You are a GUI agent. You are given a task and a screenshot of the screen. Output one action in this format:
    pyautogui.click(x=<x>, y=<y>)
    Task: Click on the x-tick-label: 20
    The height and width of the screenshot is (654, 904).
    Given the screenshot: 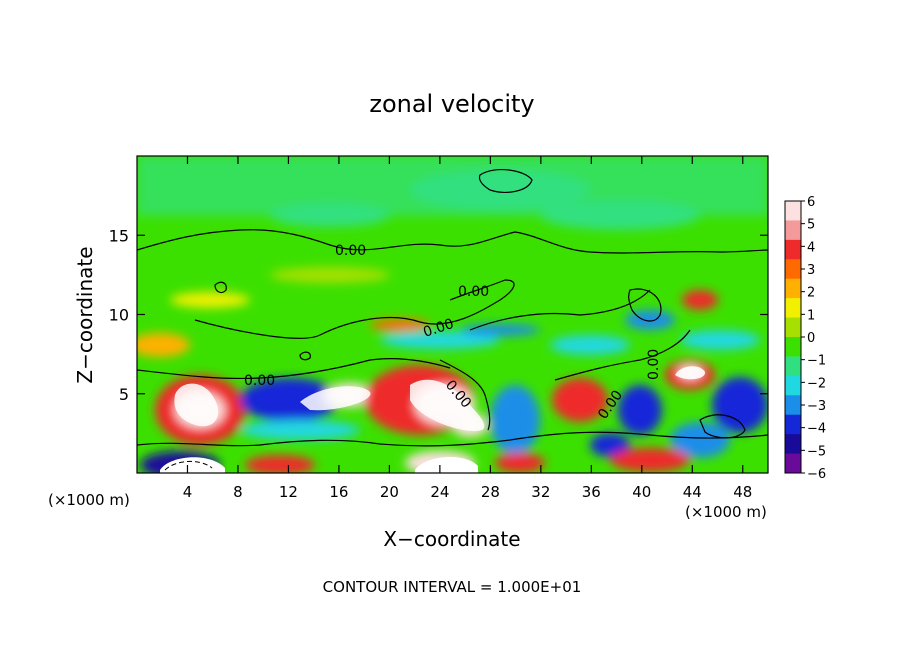 What is the action you would take?
    pyautogui.click(x=389, y=492)
    